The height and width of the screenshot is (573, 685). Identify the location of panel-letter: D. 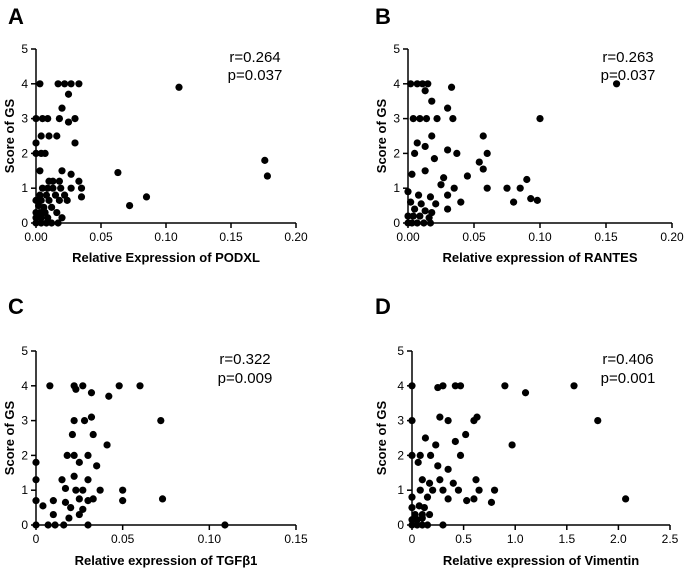
(383, 306).